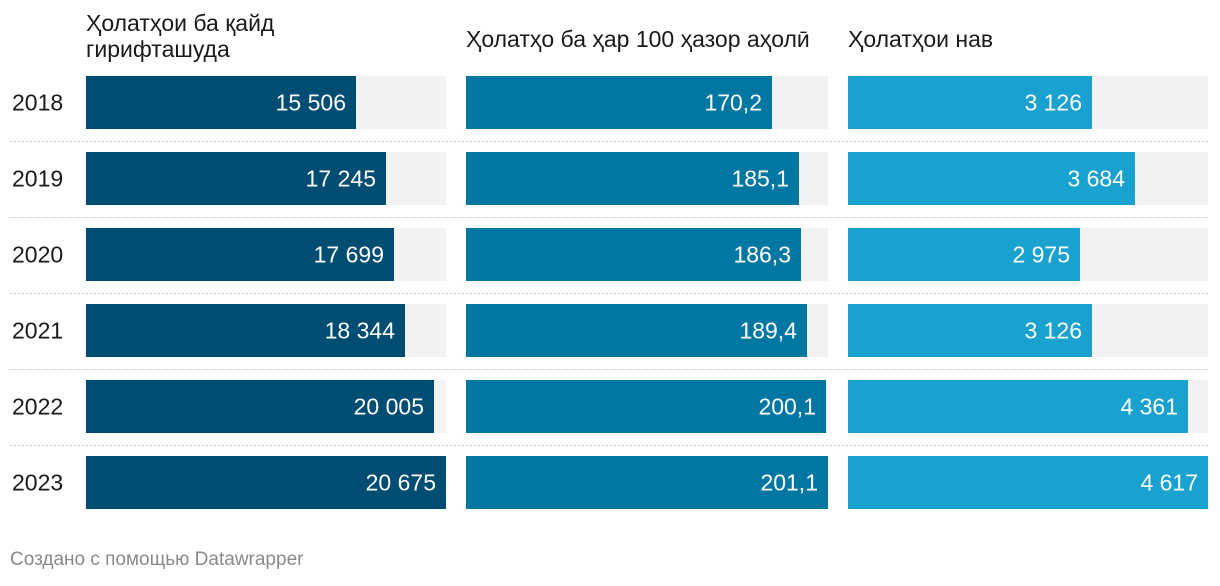 The height and width of the screenshot is (586, 1220). I want to click on column-title: Ҳолатҳои ба қайд гирифташуда, so click(180, 36).